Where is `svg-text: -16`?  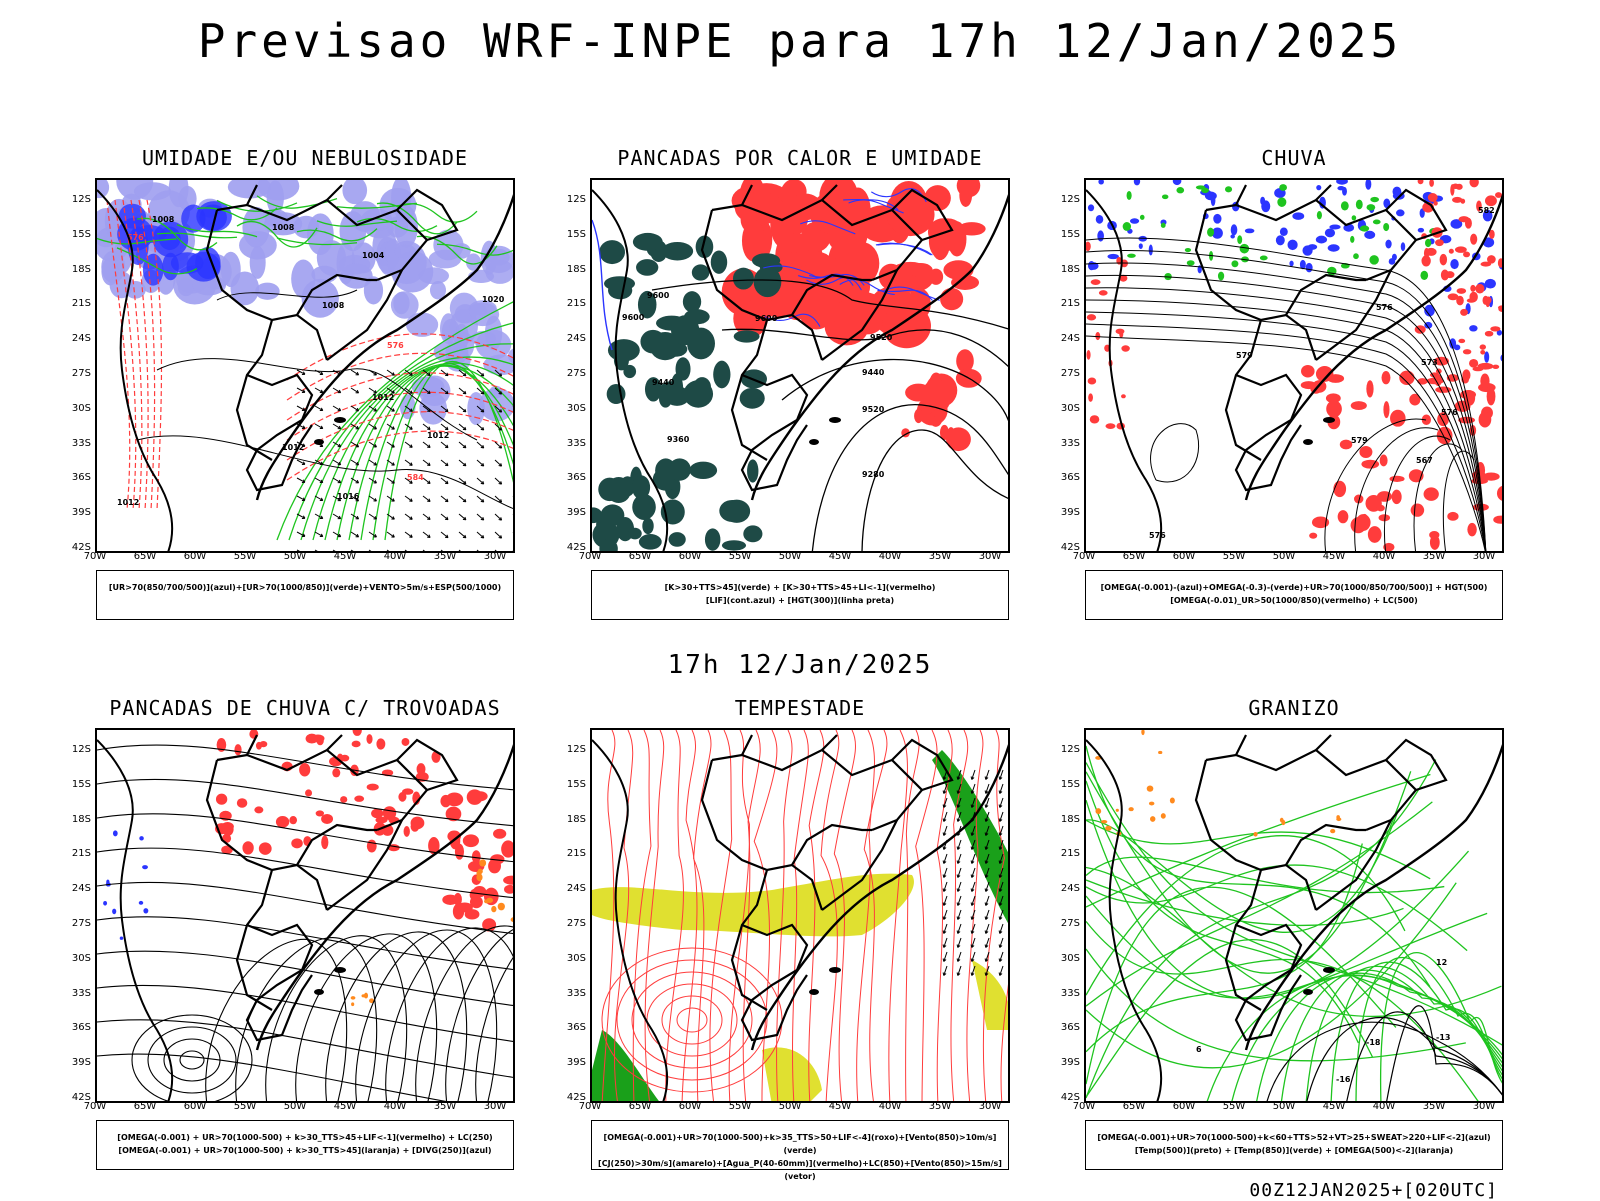
svg-text: -16 is located at coordinates (1343, 1079).